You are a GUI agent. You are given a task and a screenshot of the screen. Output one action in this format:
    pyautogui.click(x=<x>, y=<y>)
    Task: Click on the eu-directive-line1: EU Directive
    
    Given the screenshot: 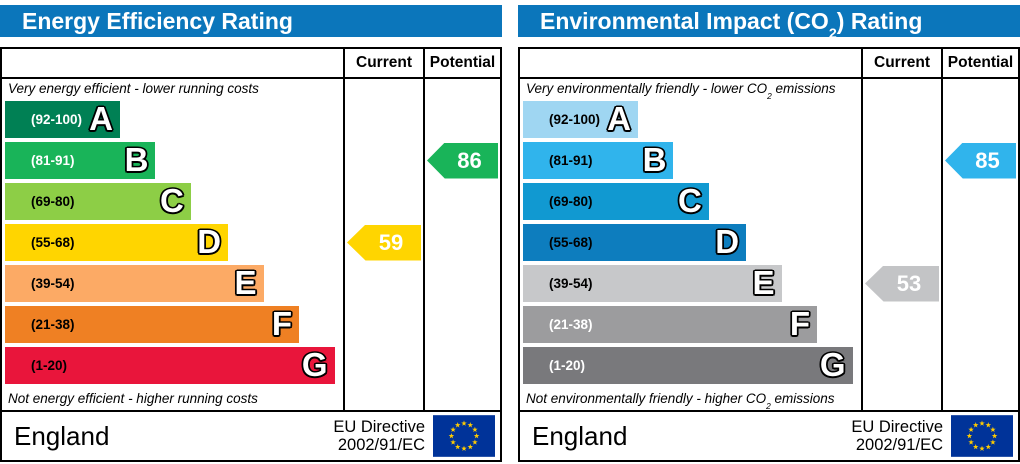 What is the action you would take?
    pyautogui.click(x=379, y=426)
    